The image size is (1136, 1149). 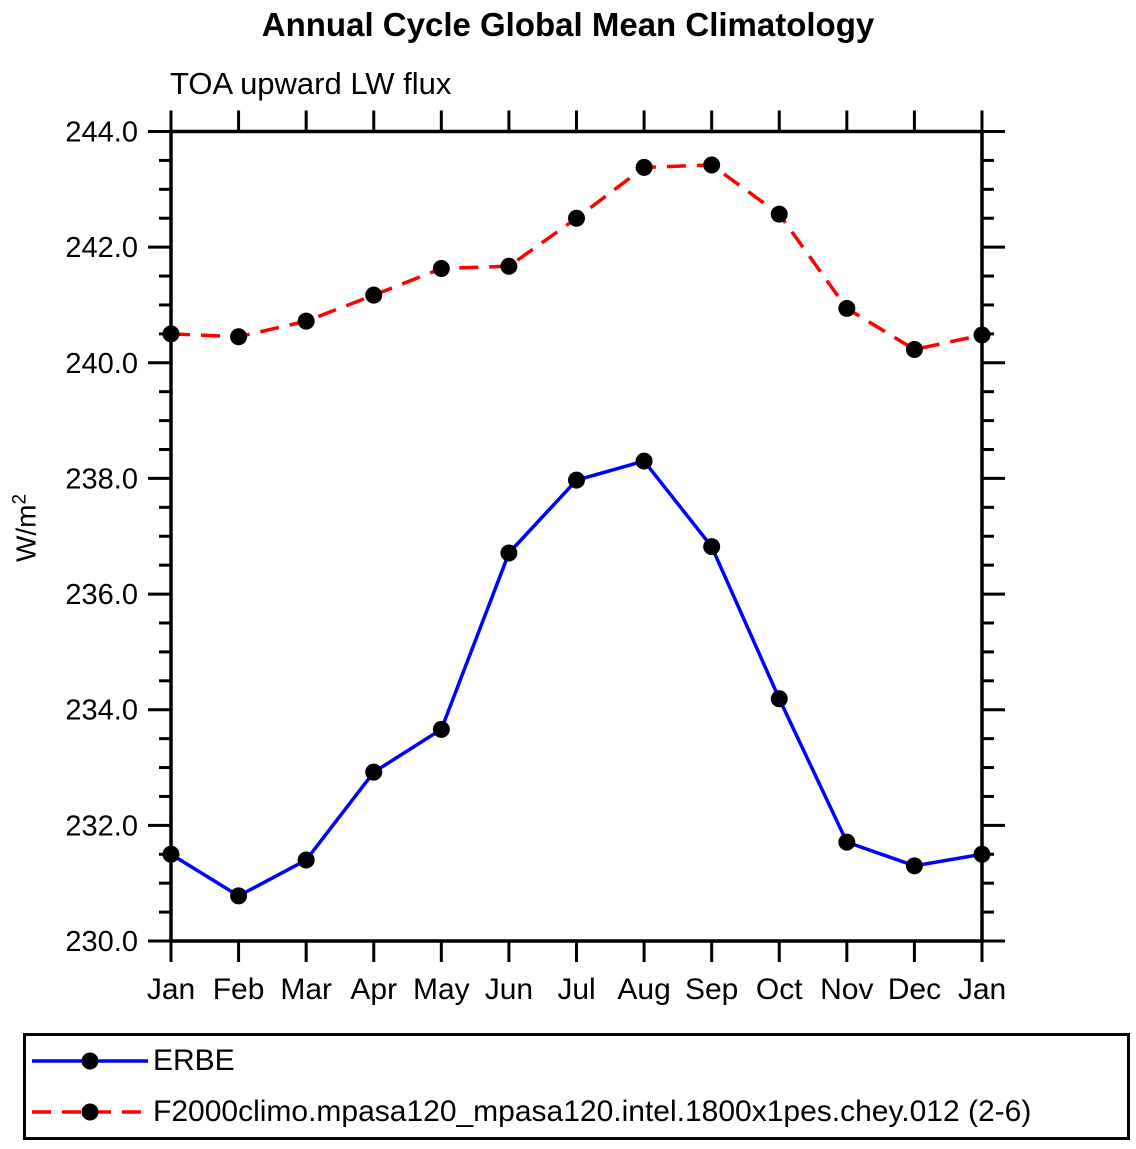 I want to click on y-tick-label: 244.0, so click(x=101, y=133).